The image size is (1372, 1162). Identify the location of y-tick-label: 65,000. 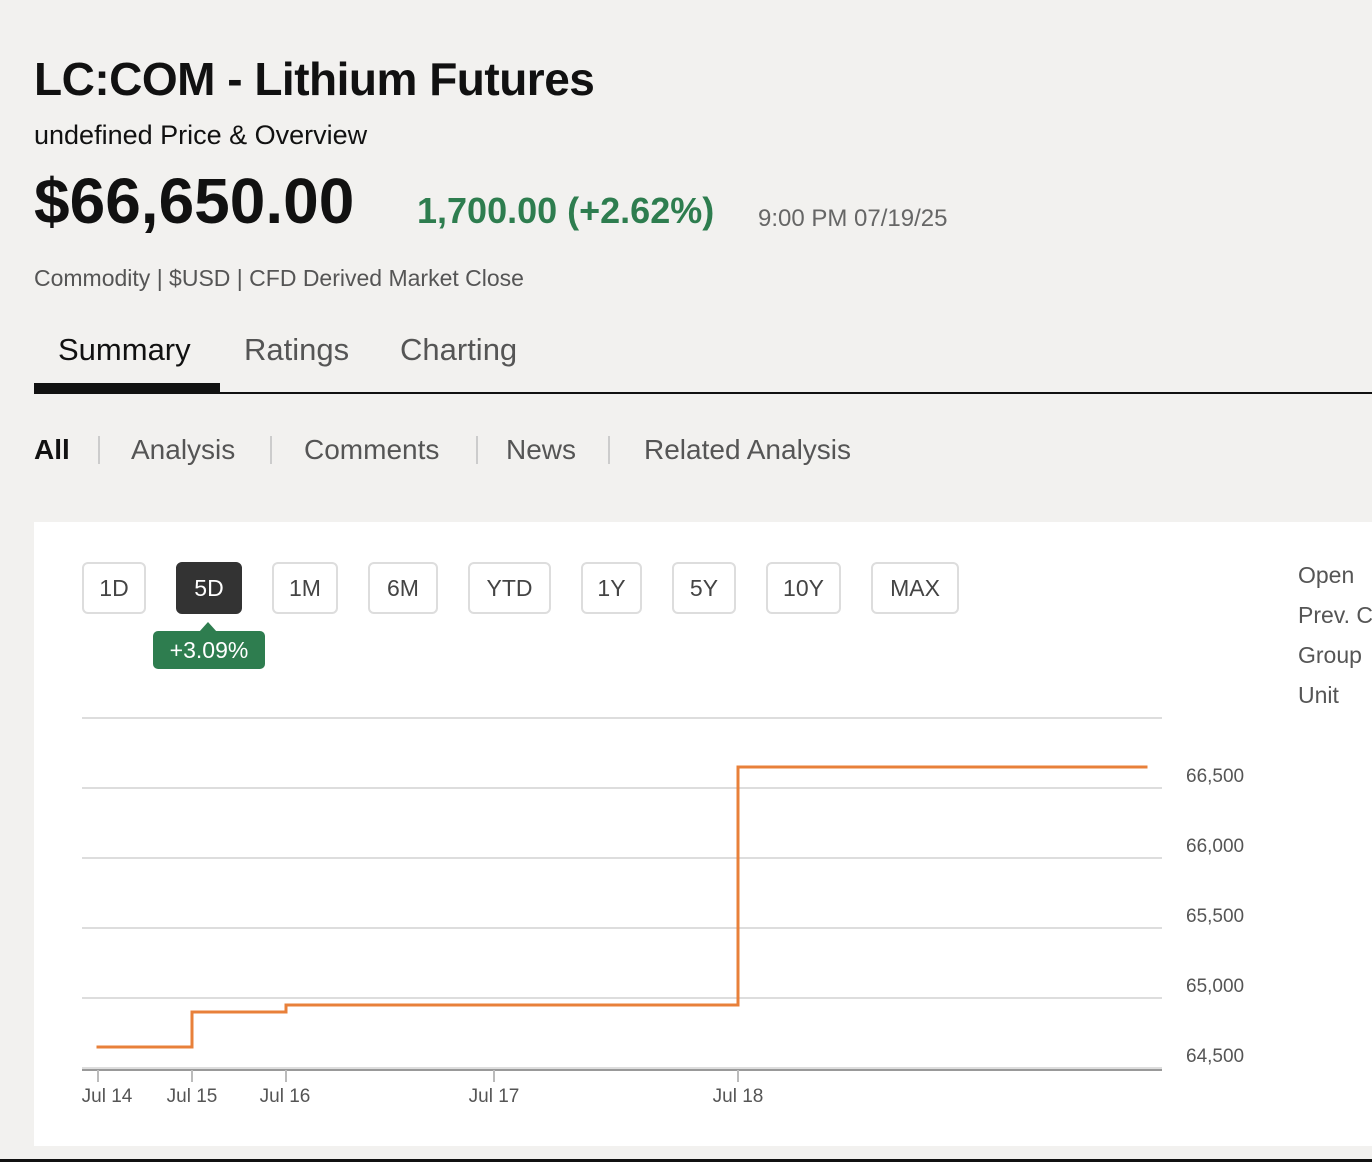
(1215, 986).